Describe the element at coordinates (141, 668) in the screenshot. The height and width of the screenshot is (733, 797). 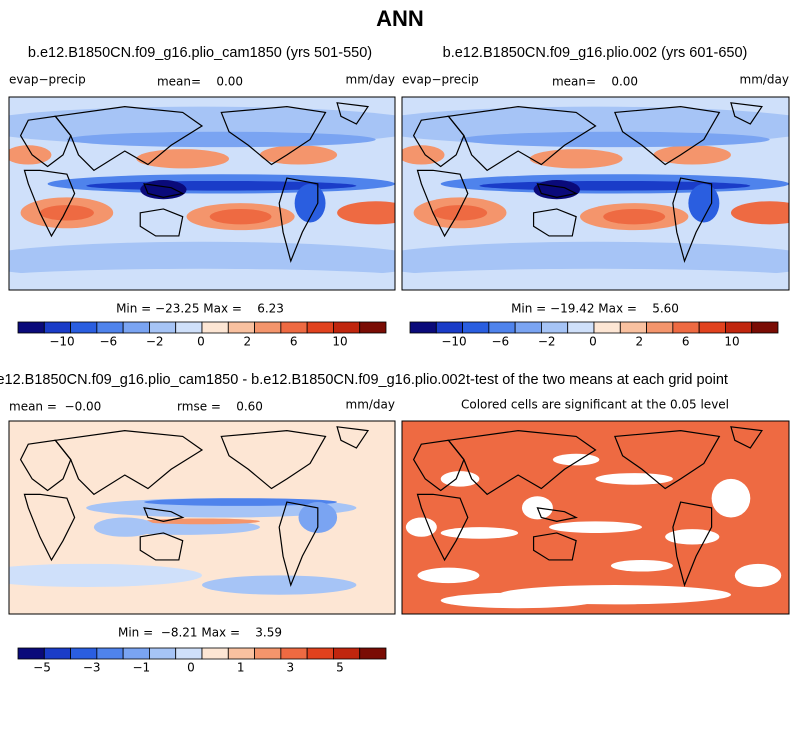
I see `colorbar-label: −1` at that location.